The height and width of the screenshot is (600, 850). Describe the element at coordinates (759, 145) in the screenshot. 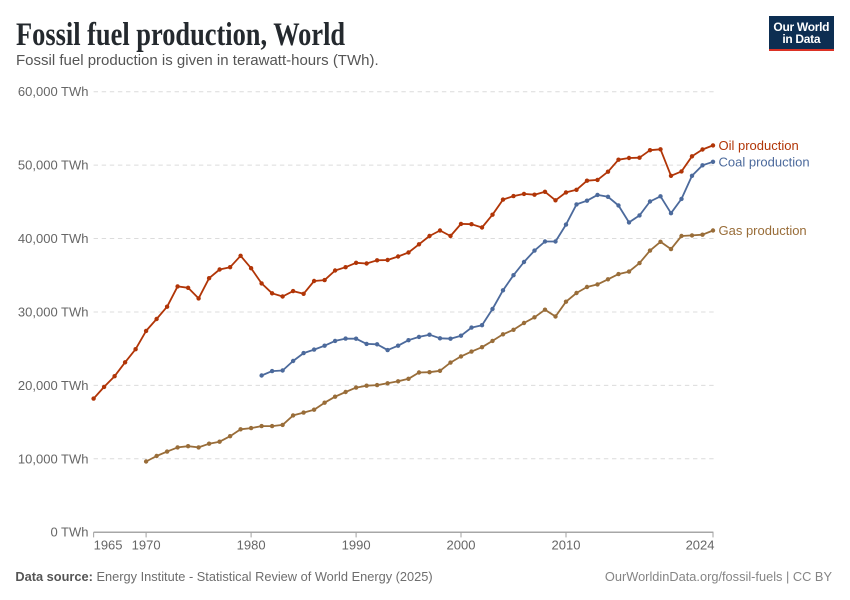

I see `svg-text: Oil production` at that location.